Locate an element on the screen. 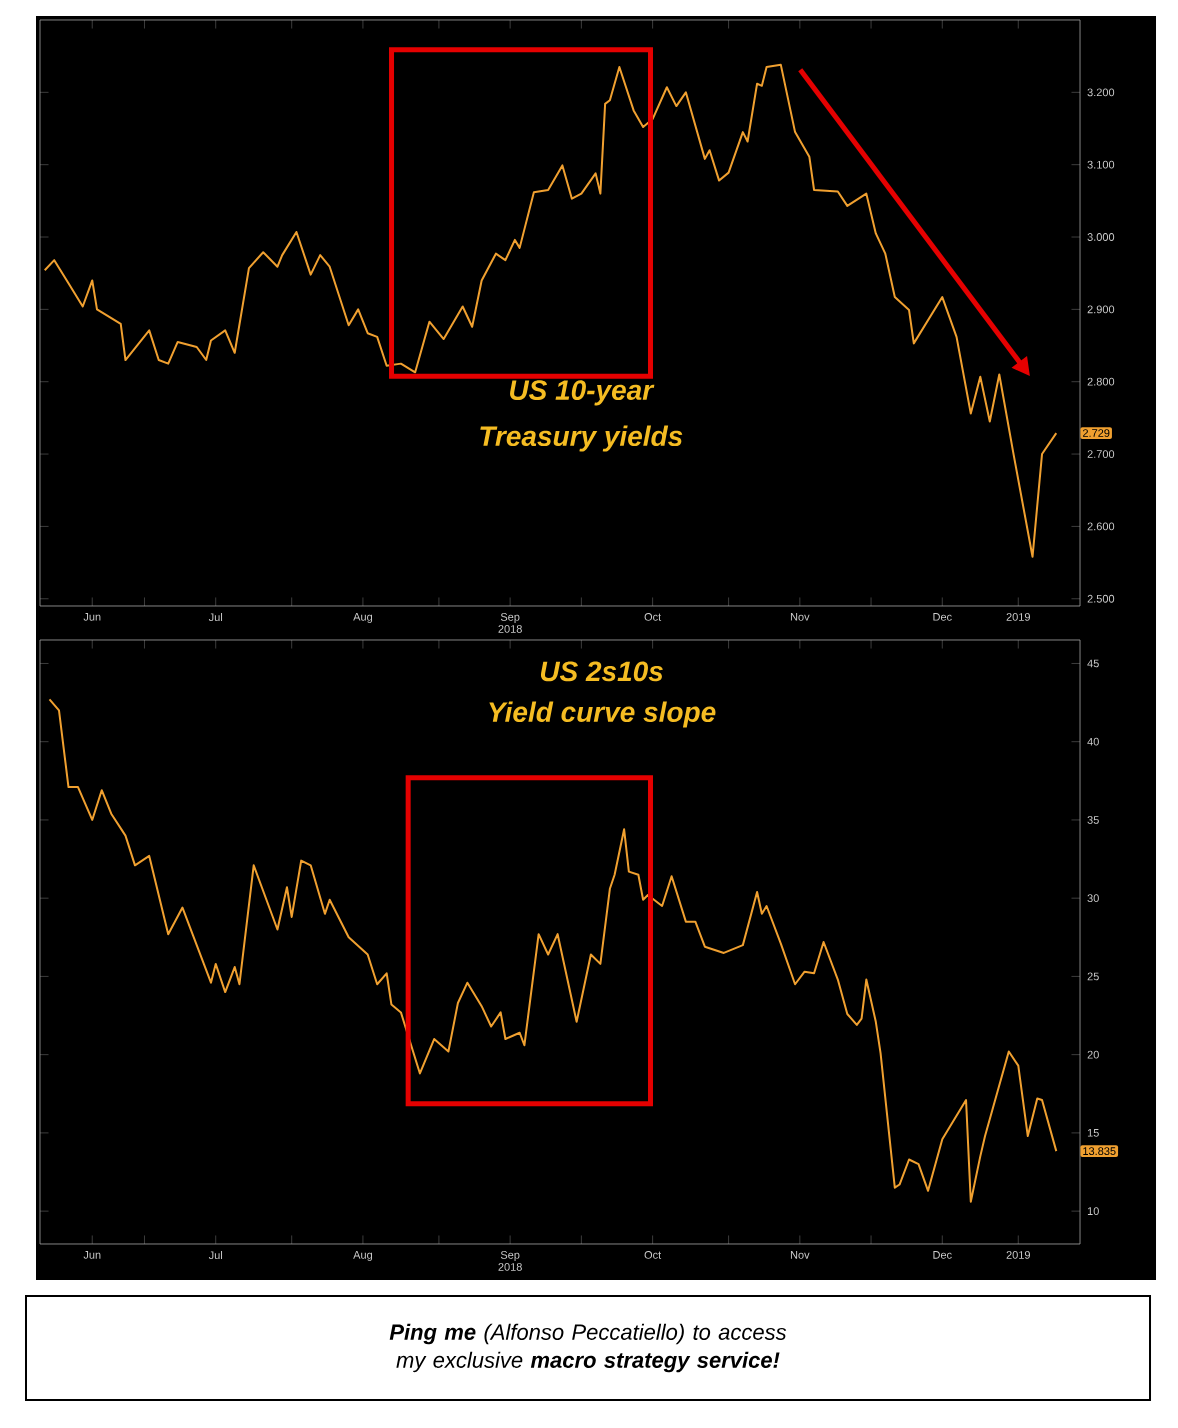 The height and width of the screenshot is (1428, 1178). text: Yield curve slope is located at coordinates (602, 714).